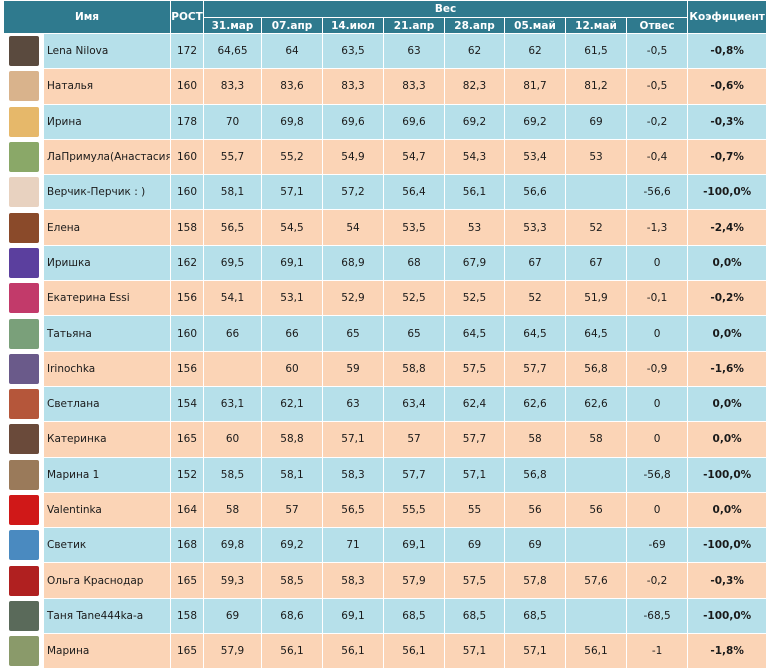 This screenshot has height=669, width=770. I want to click on weight-cell: 54,3, so click(474, 157).